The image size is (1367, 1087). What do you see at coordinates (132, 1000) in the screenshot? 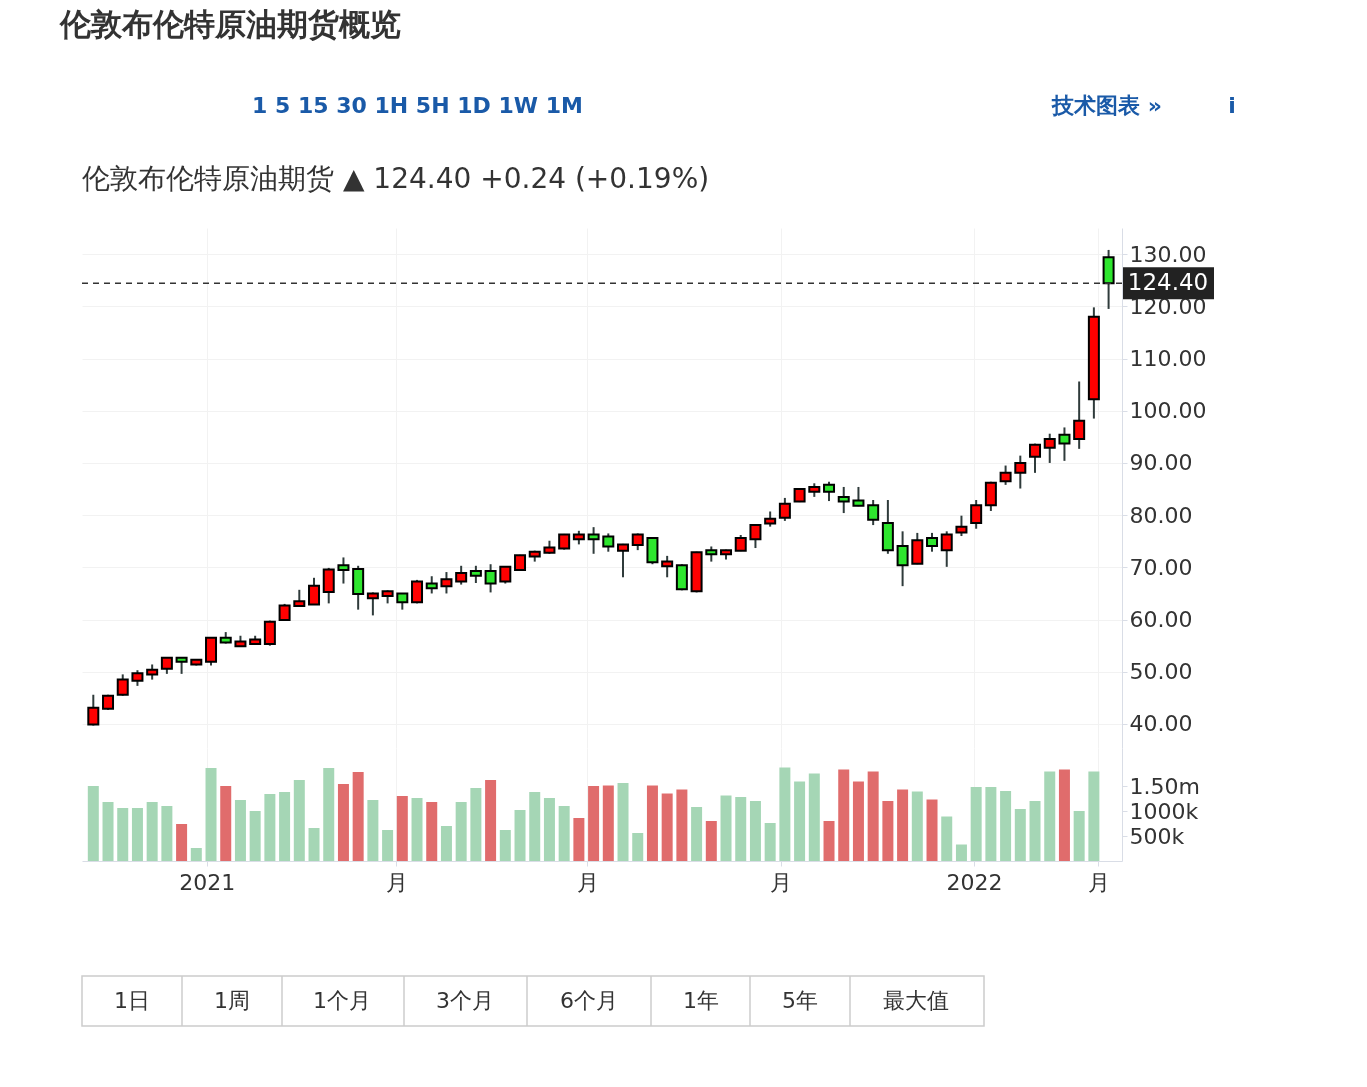
I see `text: 1日` at bounding box center [132, 1000].